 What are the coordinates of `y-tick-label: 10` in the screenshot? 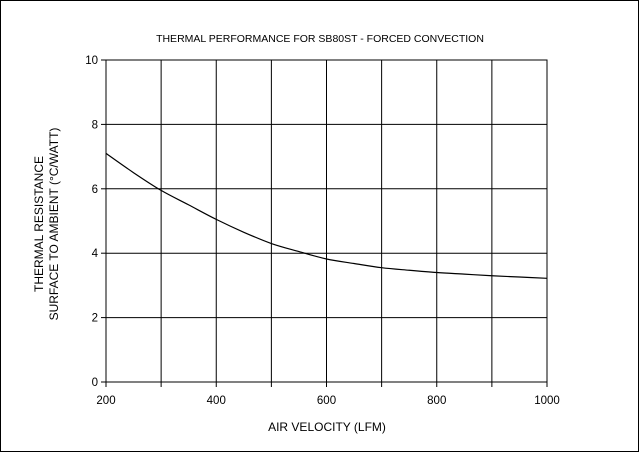 It's located at (91, 61).